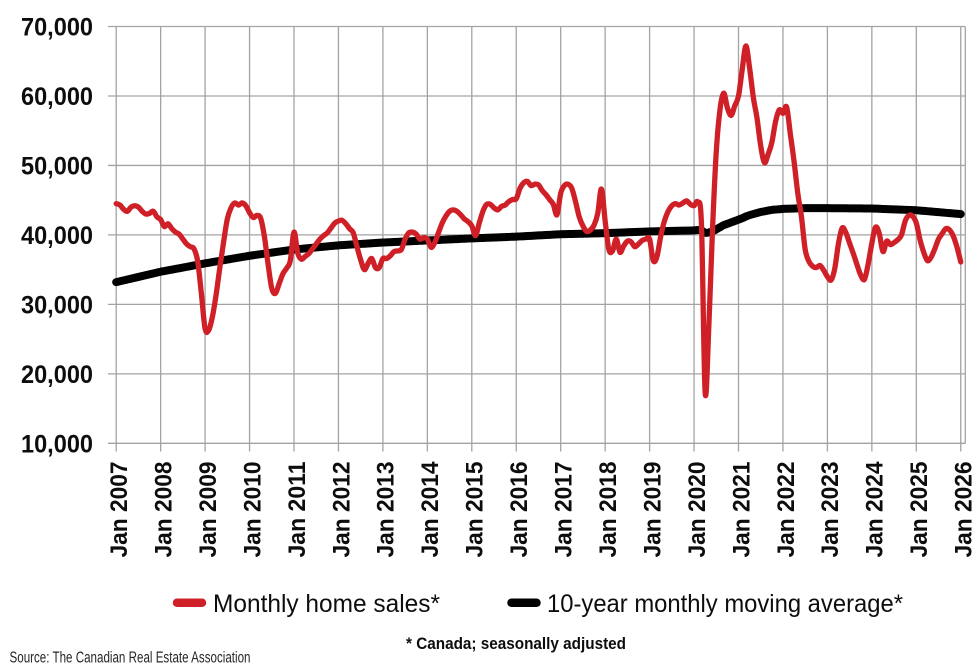  Describe the element at coordinates (297, 510) in the screenshot. I see `svg-text: Jan 2011` at that location.